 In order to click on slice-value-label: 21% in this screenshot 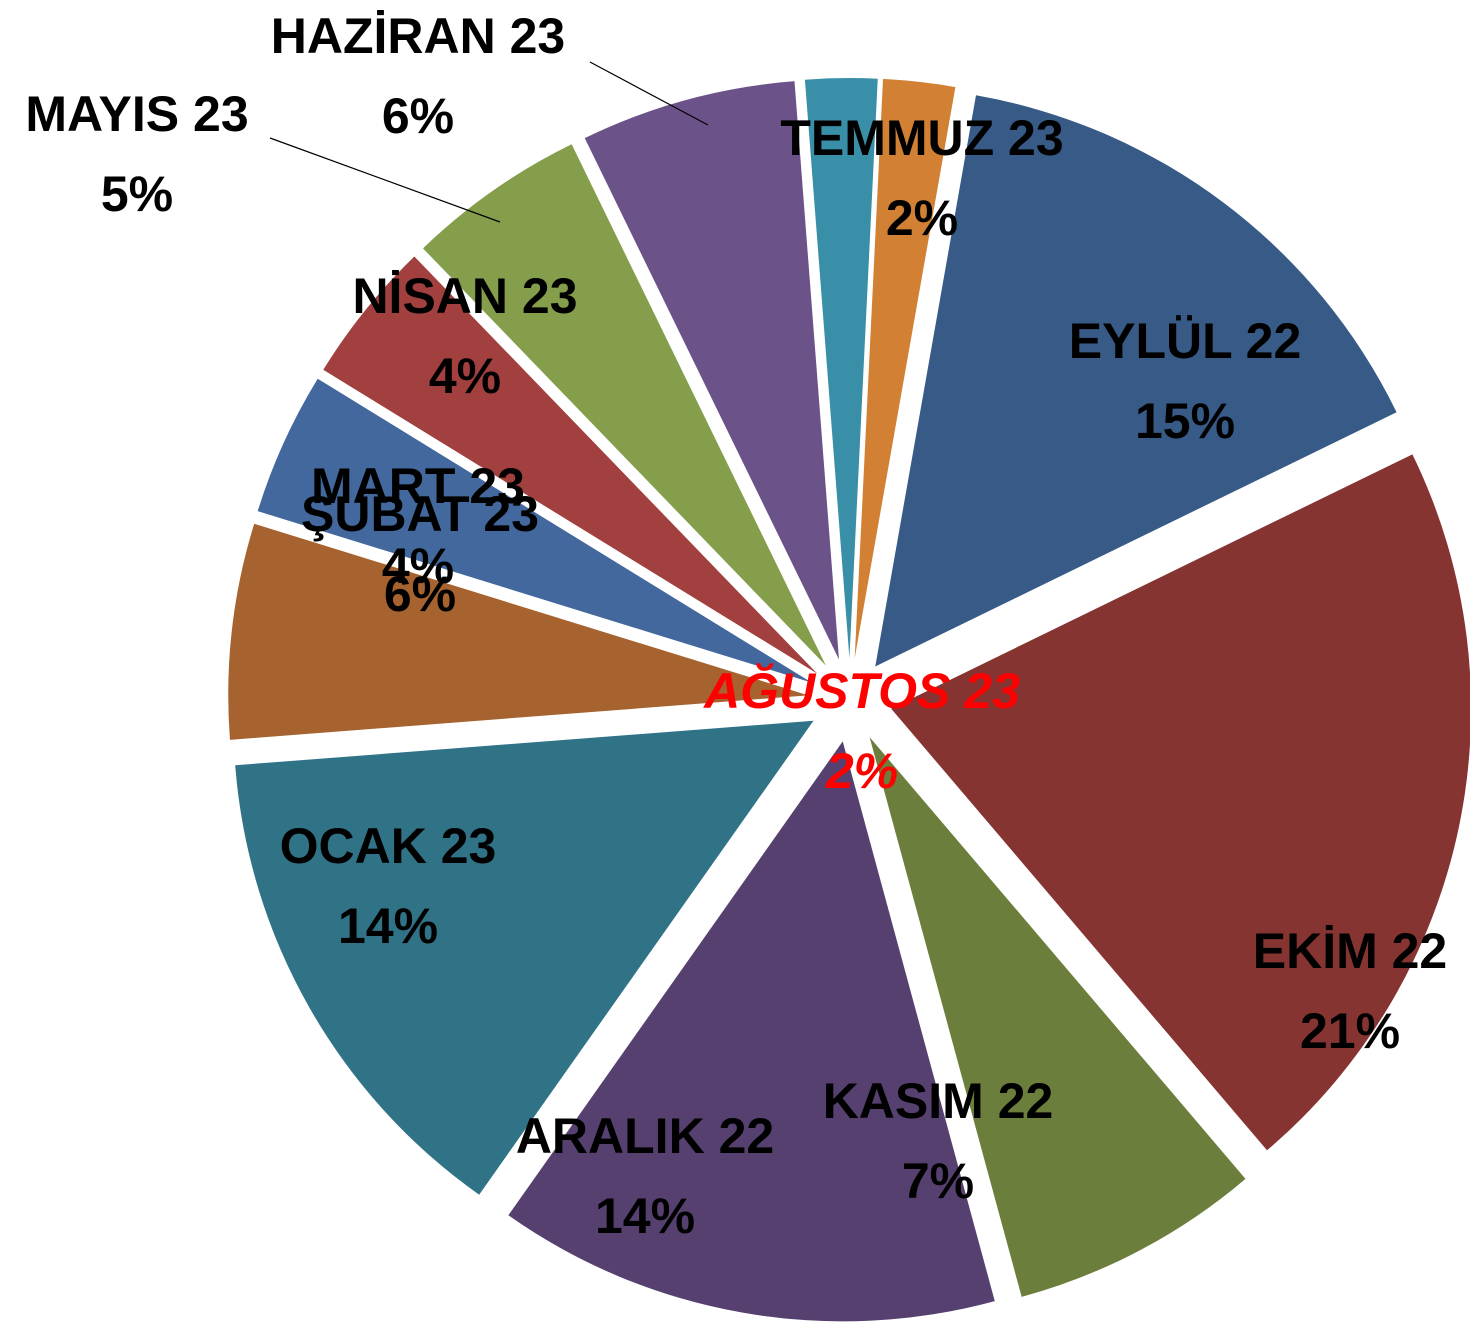, I will do `click(1350, 1031)`.